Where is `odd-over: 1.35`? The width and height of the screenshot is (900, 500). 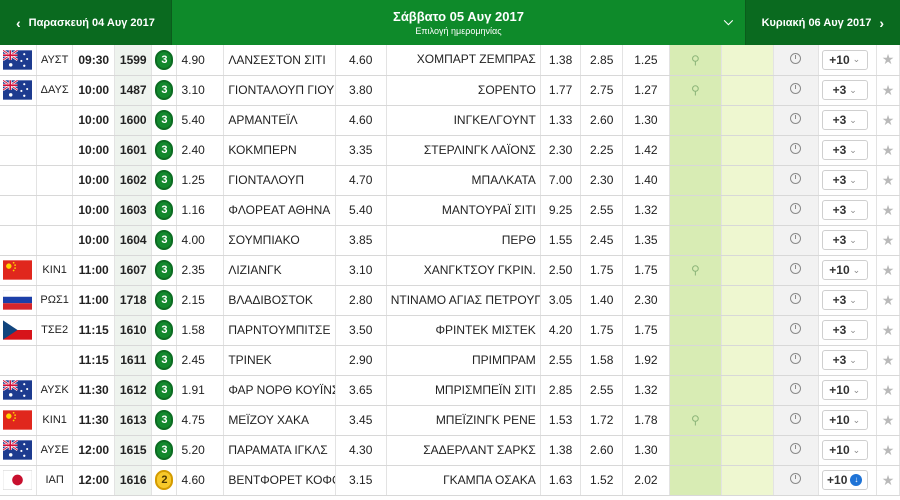
odd-over: 1.35 is located at coordinates (646, 240).